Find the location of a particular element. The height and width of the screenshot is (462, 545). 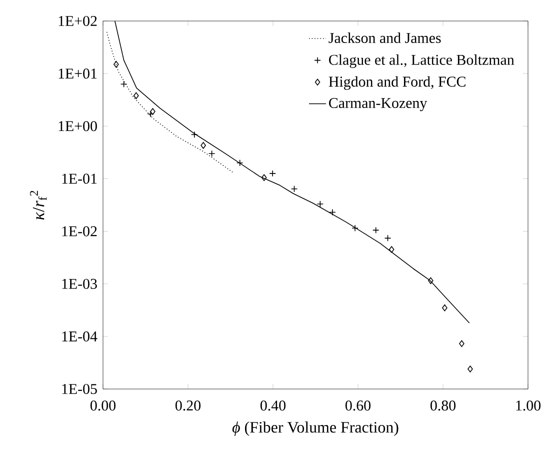

x-tick-label: 0.60 is located at coordinates (358, 405).